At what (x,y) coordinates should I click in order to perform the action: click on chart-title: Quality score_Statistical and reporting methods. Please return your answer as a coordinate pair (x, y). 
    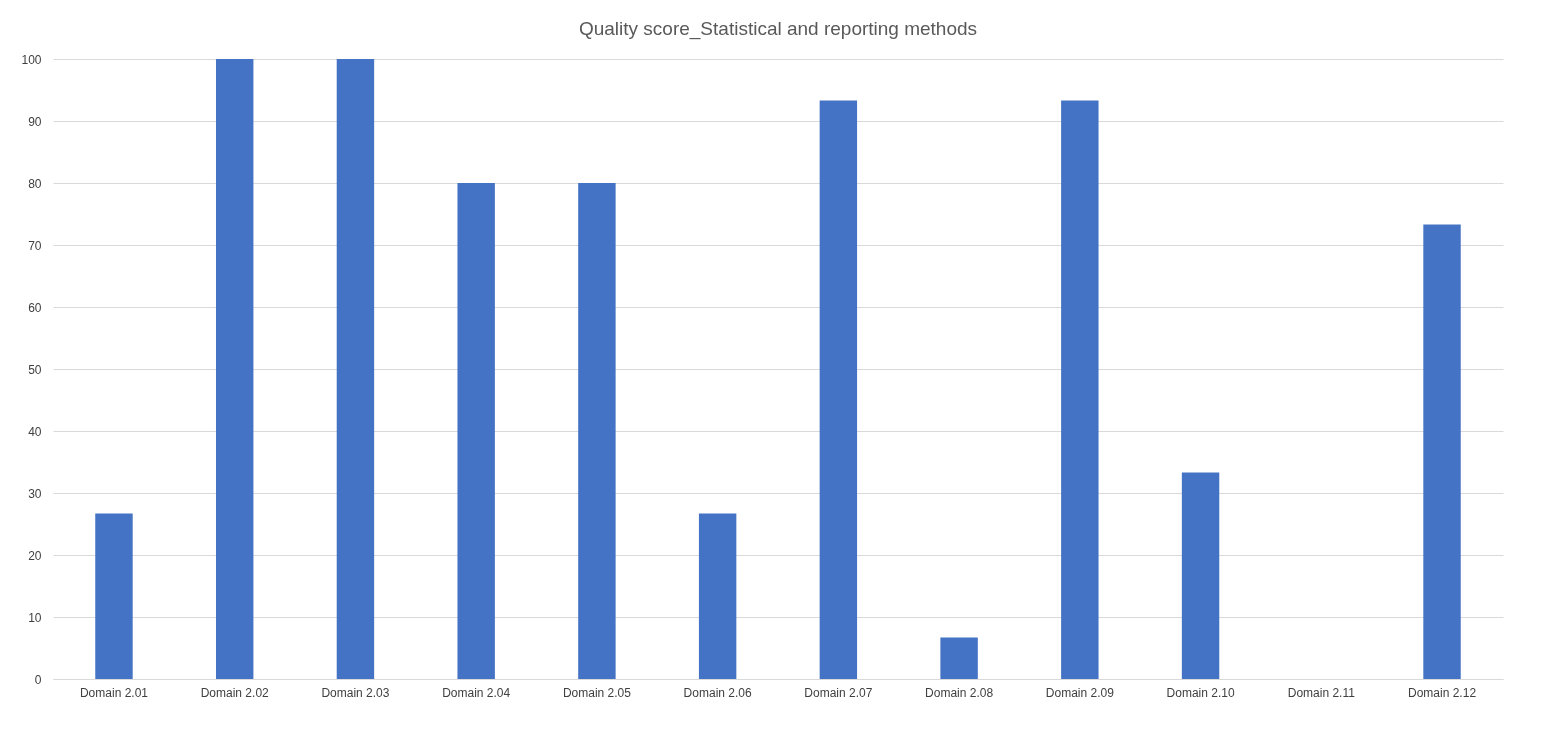
    Looking at the image, I should click on (778, 29).